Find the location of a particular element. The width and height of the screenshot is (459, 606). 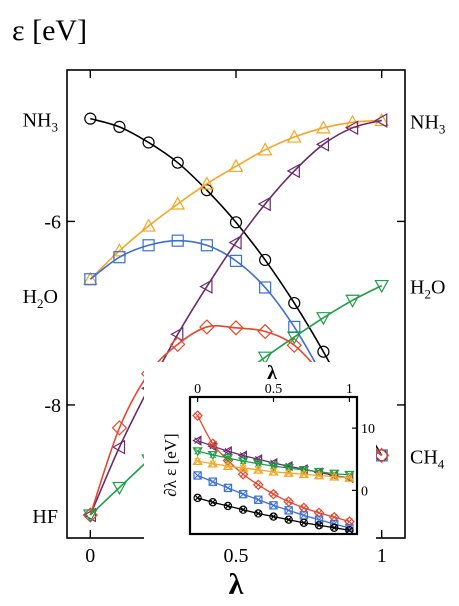

inset-y-tick-label: 0 is located at coordinates (364, 491).